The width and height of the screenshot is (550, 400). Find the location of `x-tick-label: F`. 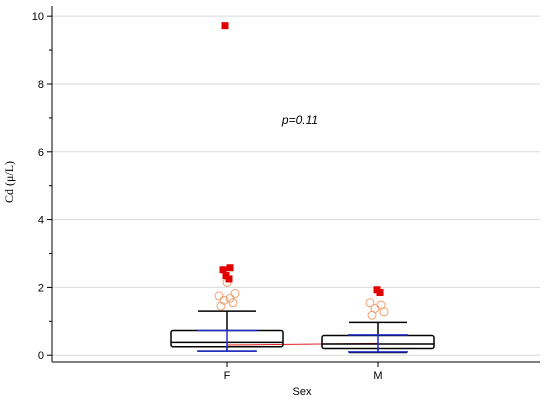

x-tick-label: F is located at coordinates (227, 376).